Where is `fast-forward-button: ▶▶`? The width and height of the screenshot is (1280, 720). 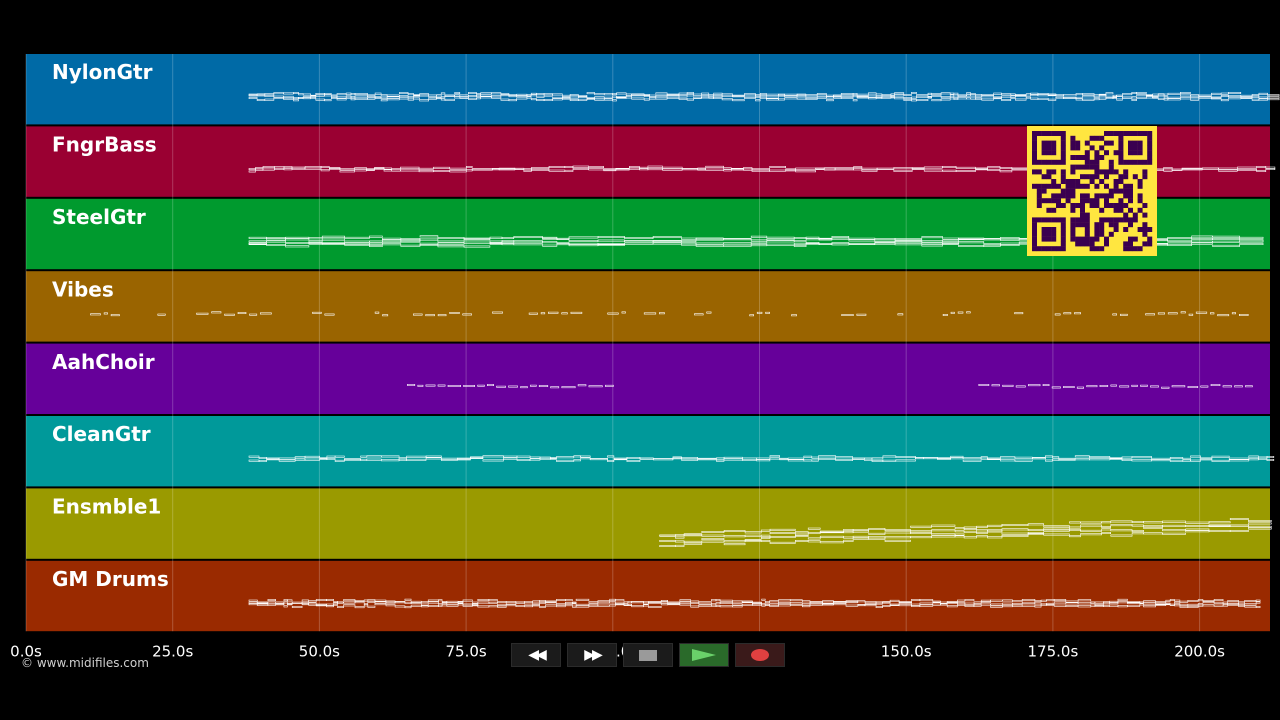
fast-forward-button: ▶▶ is located at coordinates (592, 655).